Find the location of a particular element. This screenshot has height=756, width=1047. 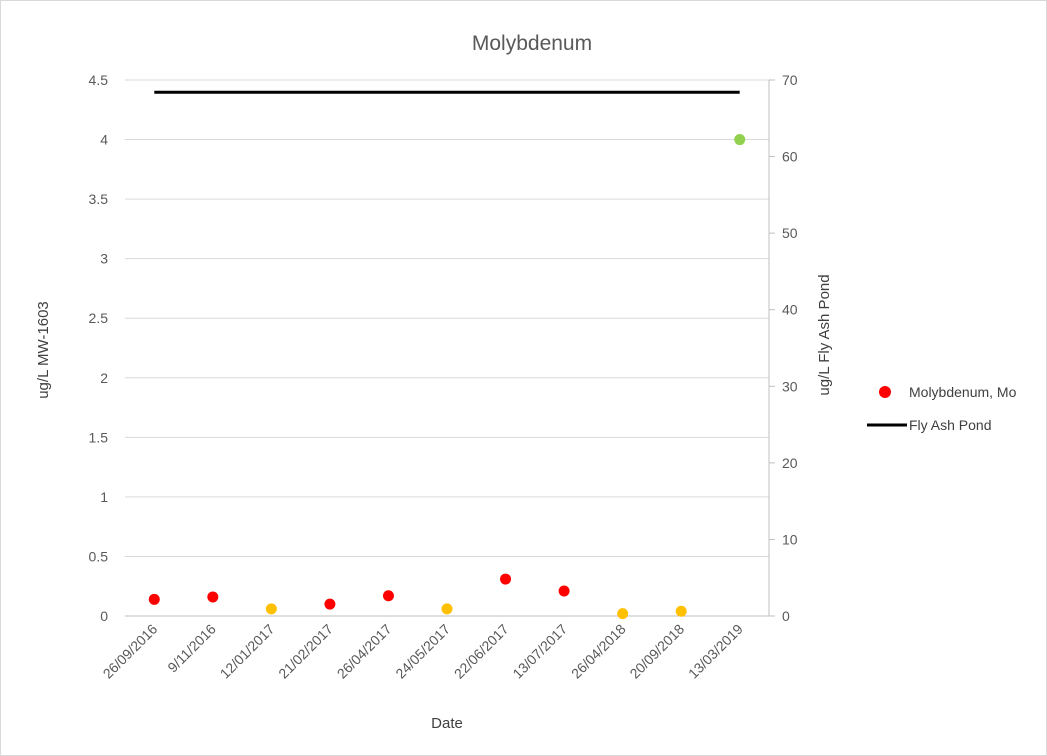

y2-tick-label: 50 is located at coordinates (790, 233).